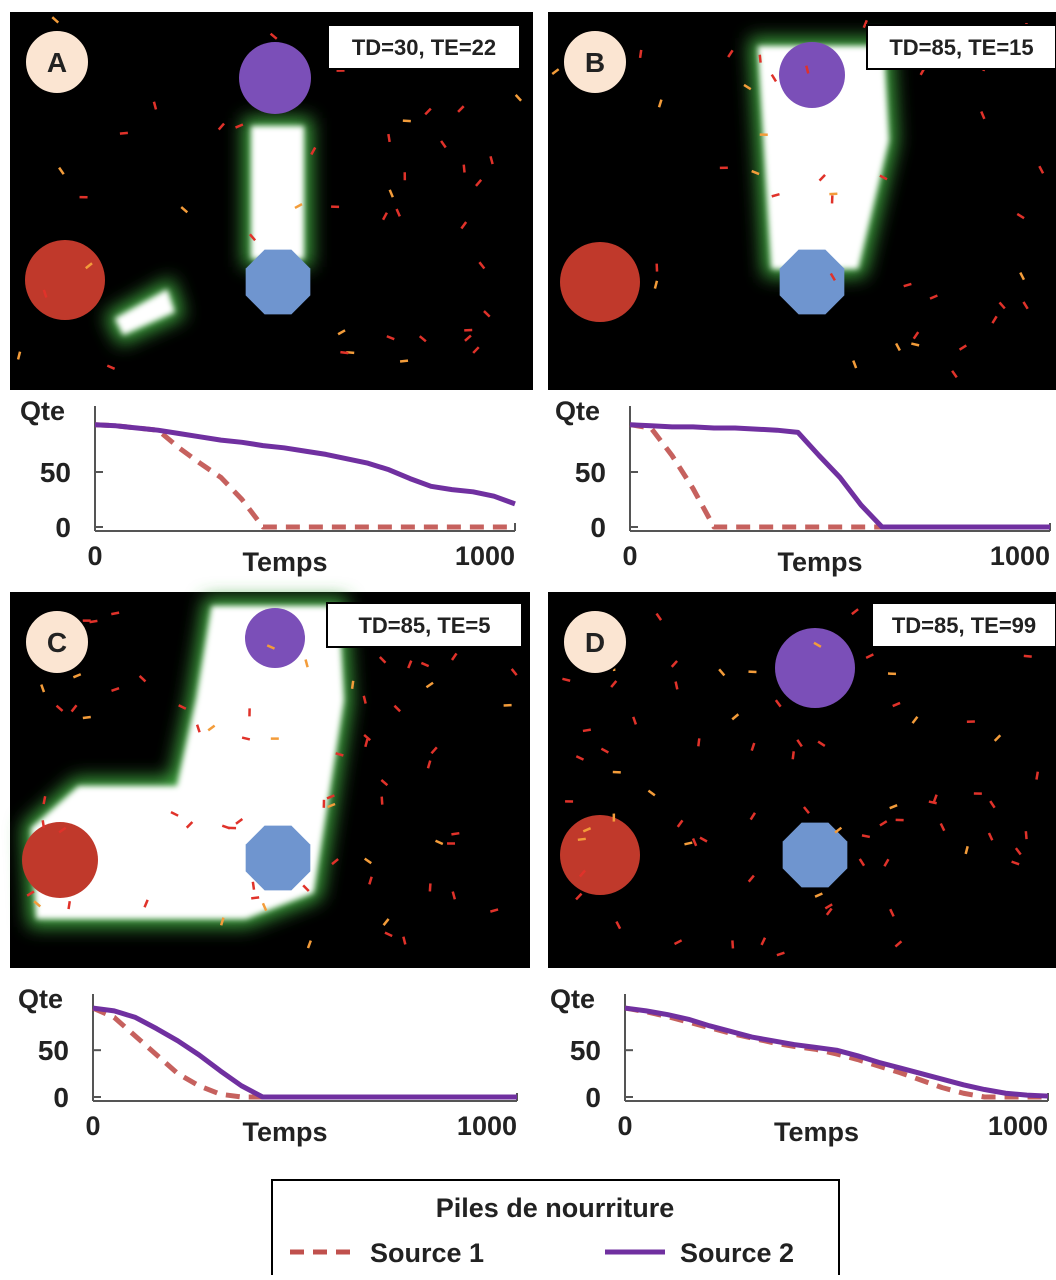  Describe the element at coordinates (57, 642) in the screenshot. I see `panel-label: C` at that location.